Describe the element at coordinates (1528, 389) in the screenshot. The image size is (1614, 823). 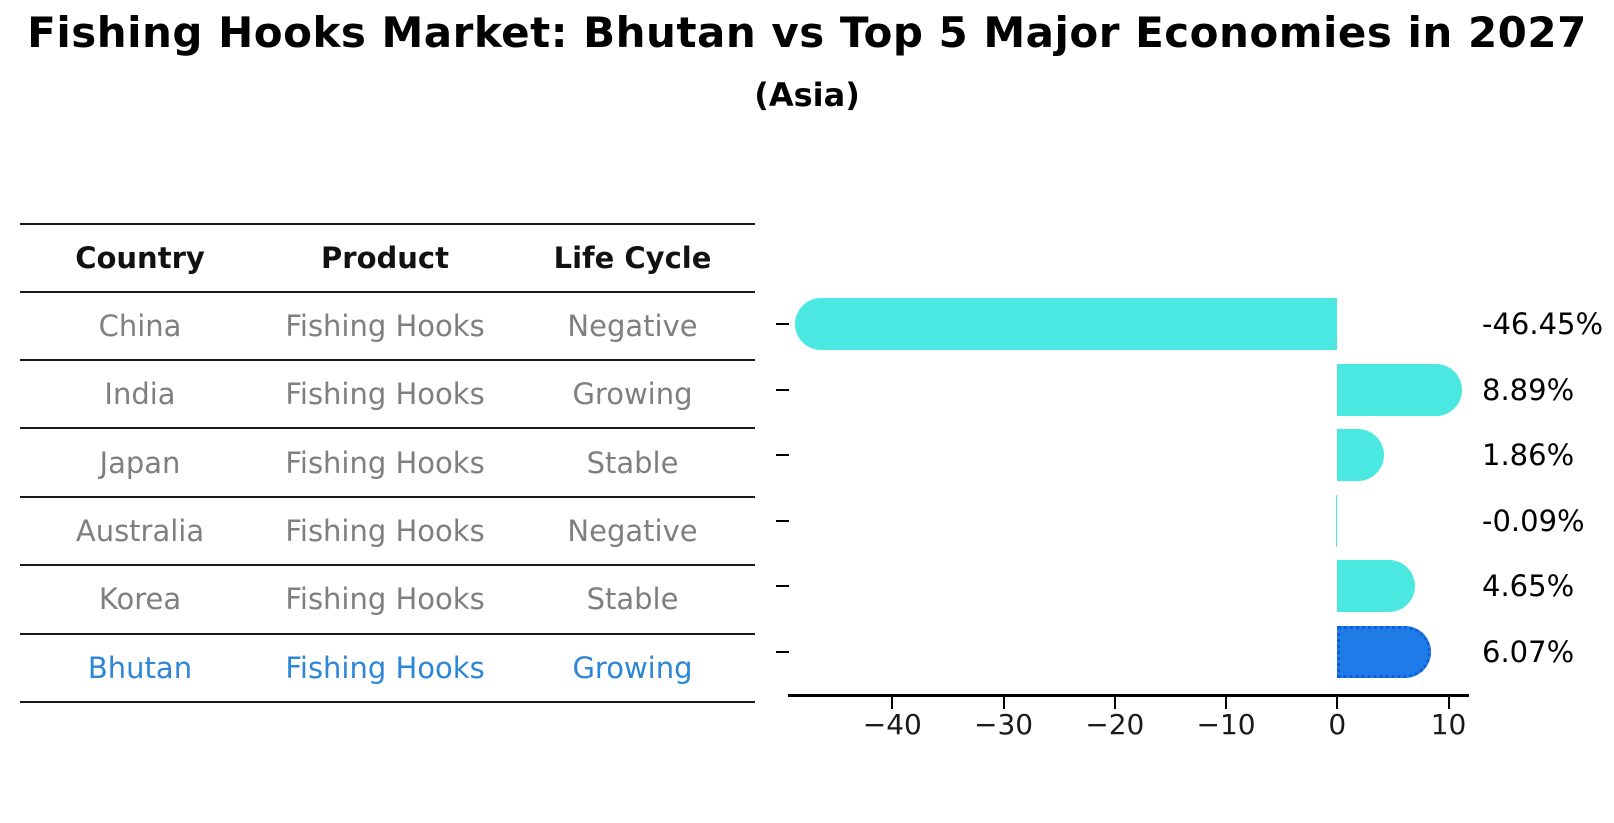
I see `value-label-india: 8.89%` at that location.